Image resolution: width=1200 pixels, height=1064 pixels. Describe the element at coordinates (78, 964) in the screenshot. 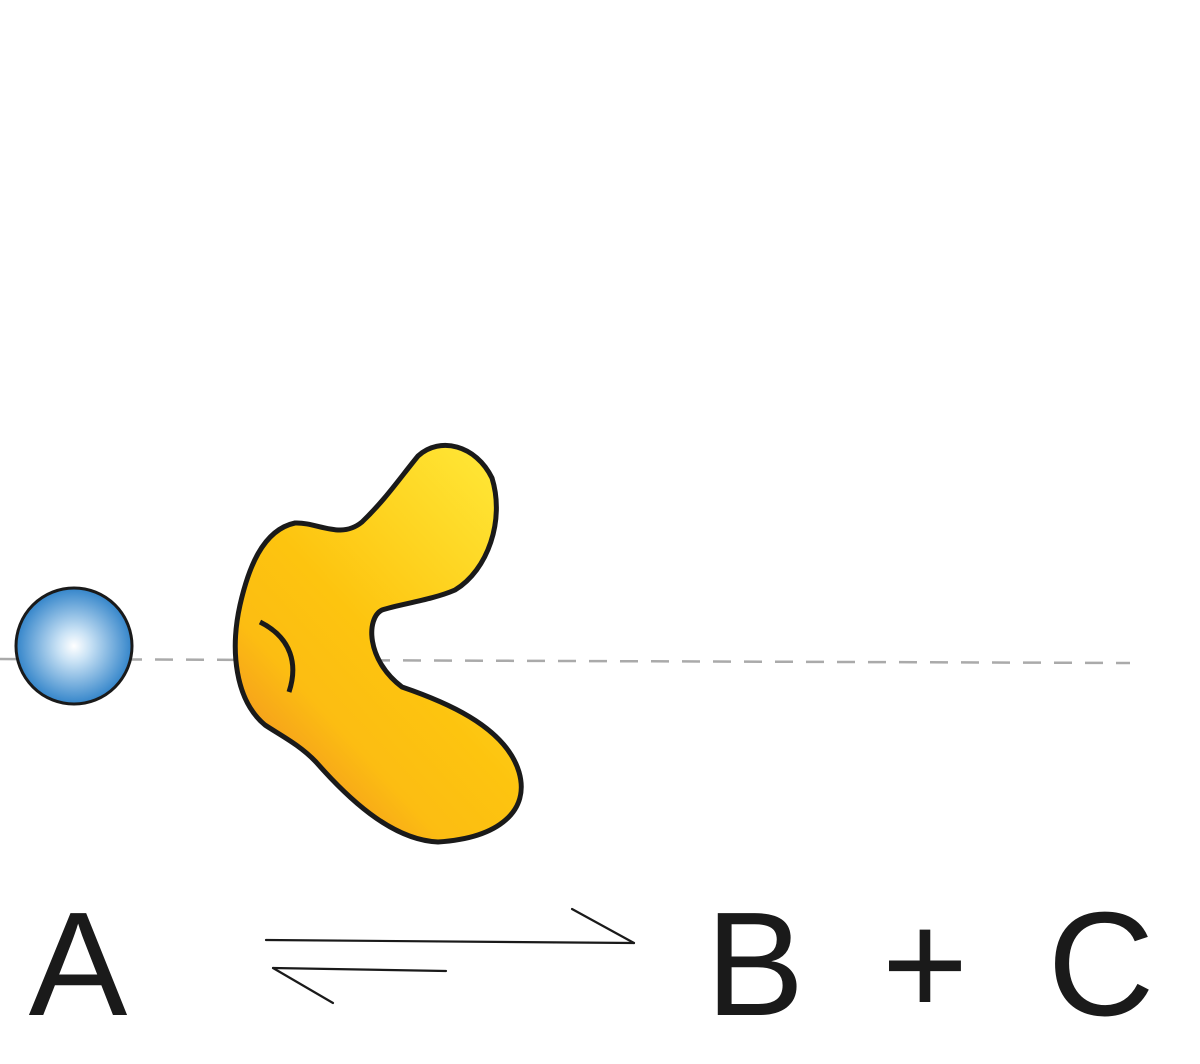

I see `reactant-label: A` at that location.